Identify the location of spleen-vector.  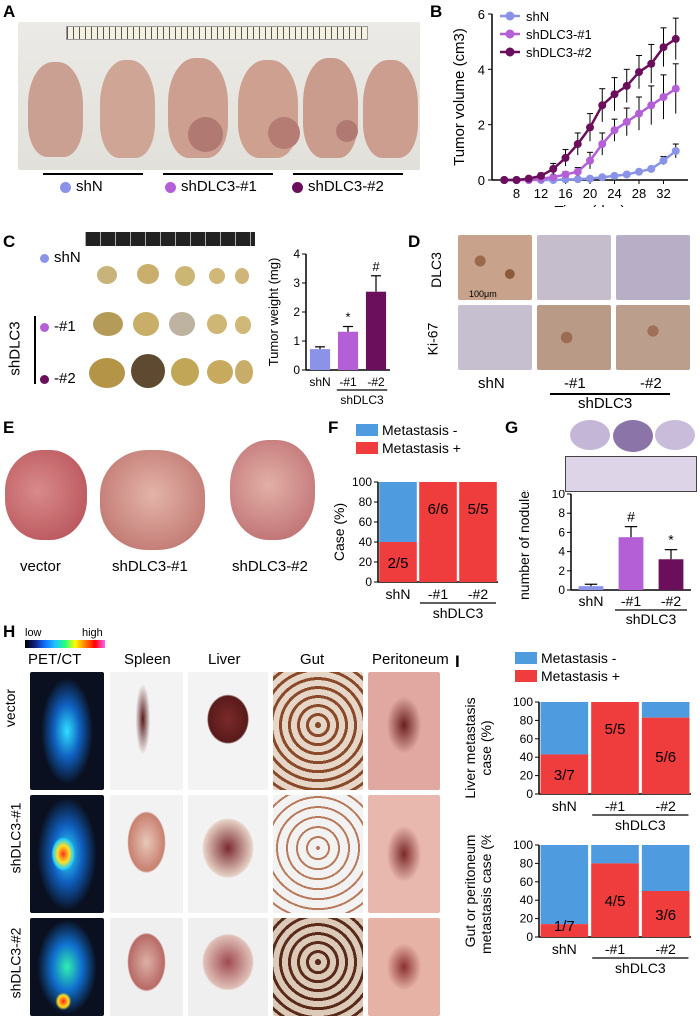
(146, 731).